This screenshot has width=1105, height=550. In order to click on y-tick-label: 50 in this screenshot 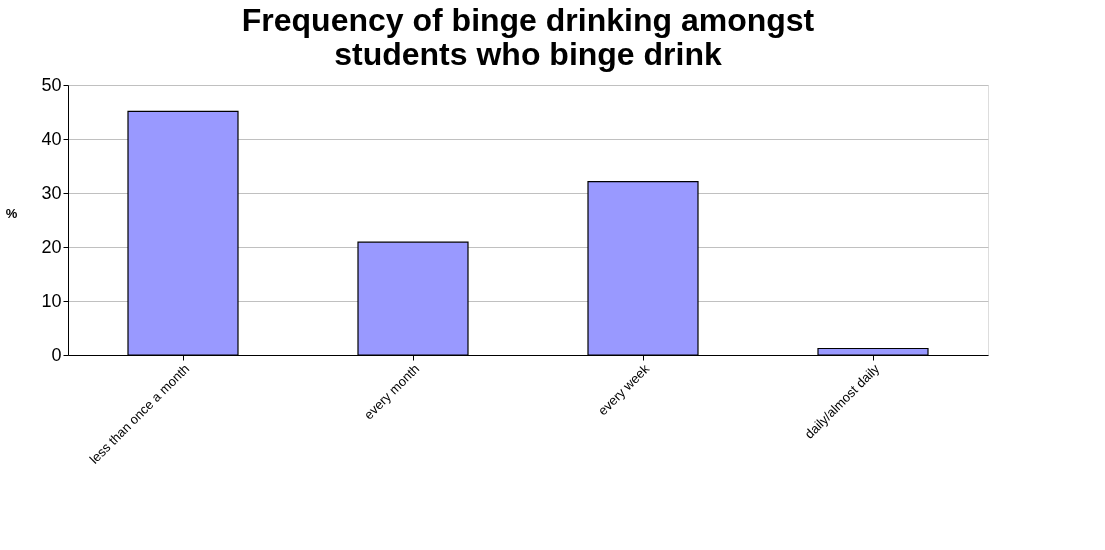, I will do `click(51, 84)`.